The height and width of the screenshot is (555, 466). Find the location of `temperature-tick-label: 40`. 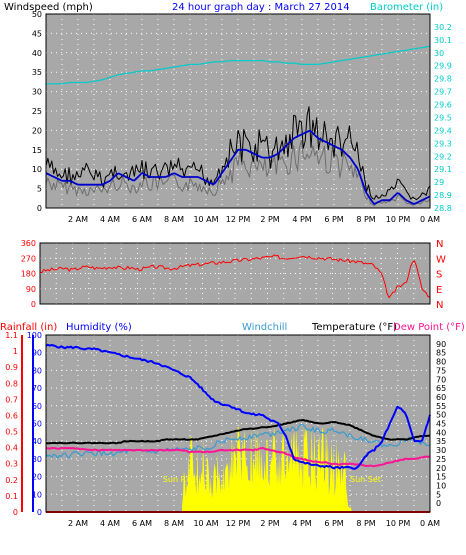

temperature-tick-label: 40 is located at coordinates (441, 432).